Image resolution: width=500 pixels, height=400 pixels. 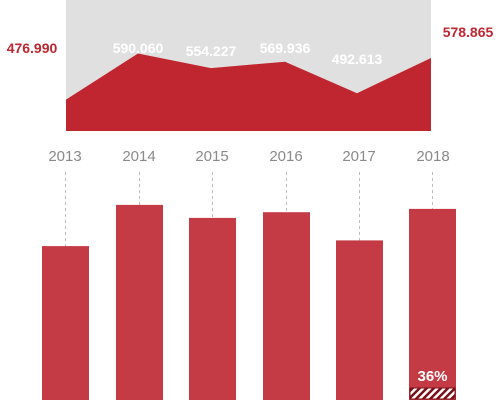 What do you see at coordinates (358, 156) in the screenshot?
I see `year-label-2017: 2017` at bounding box center [358, 156].